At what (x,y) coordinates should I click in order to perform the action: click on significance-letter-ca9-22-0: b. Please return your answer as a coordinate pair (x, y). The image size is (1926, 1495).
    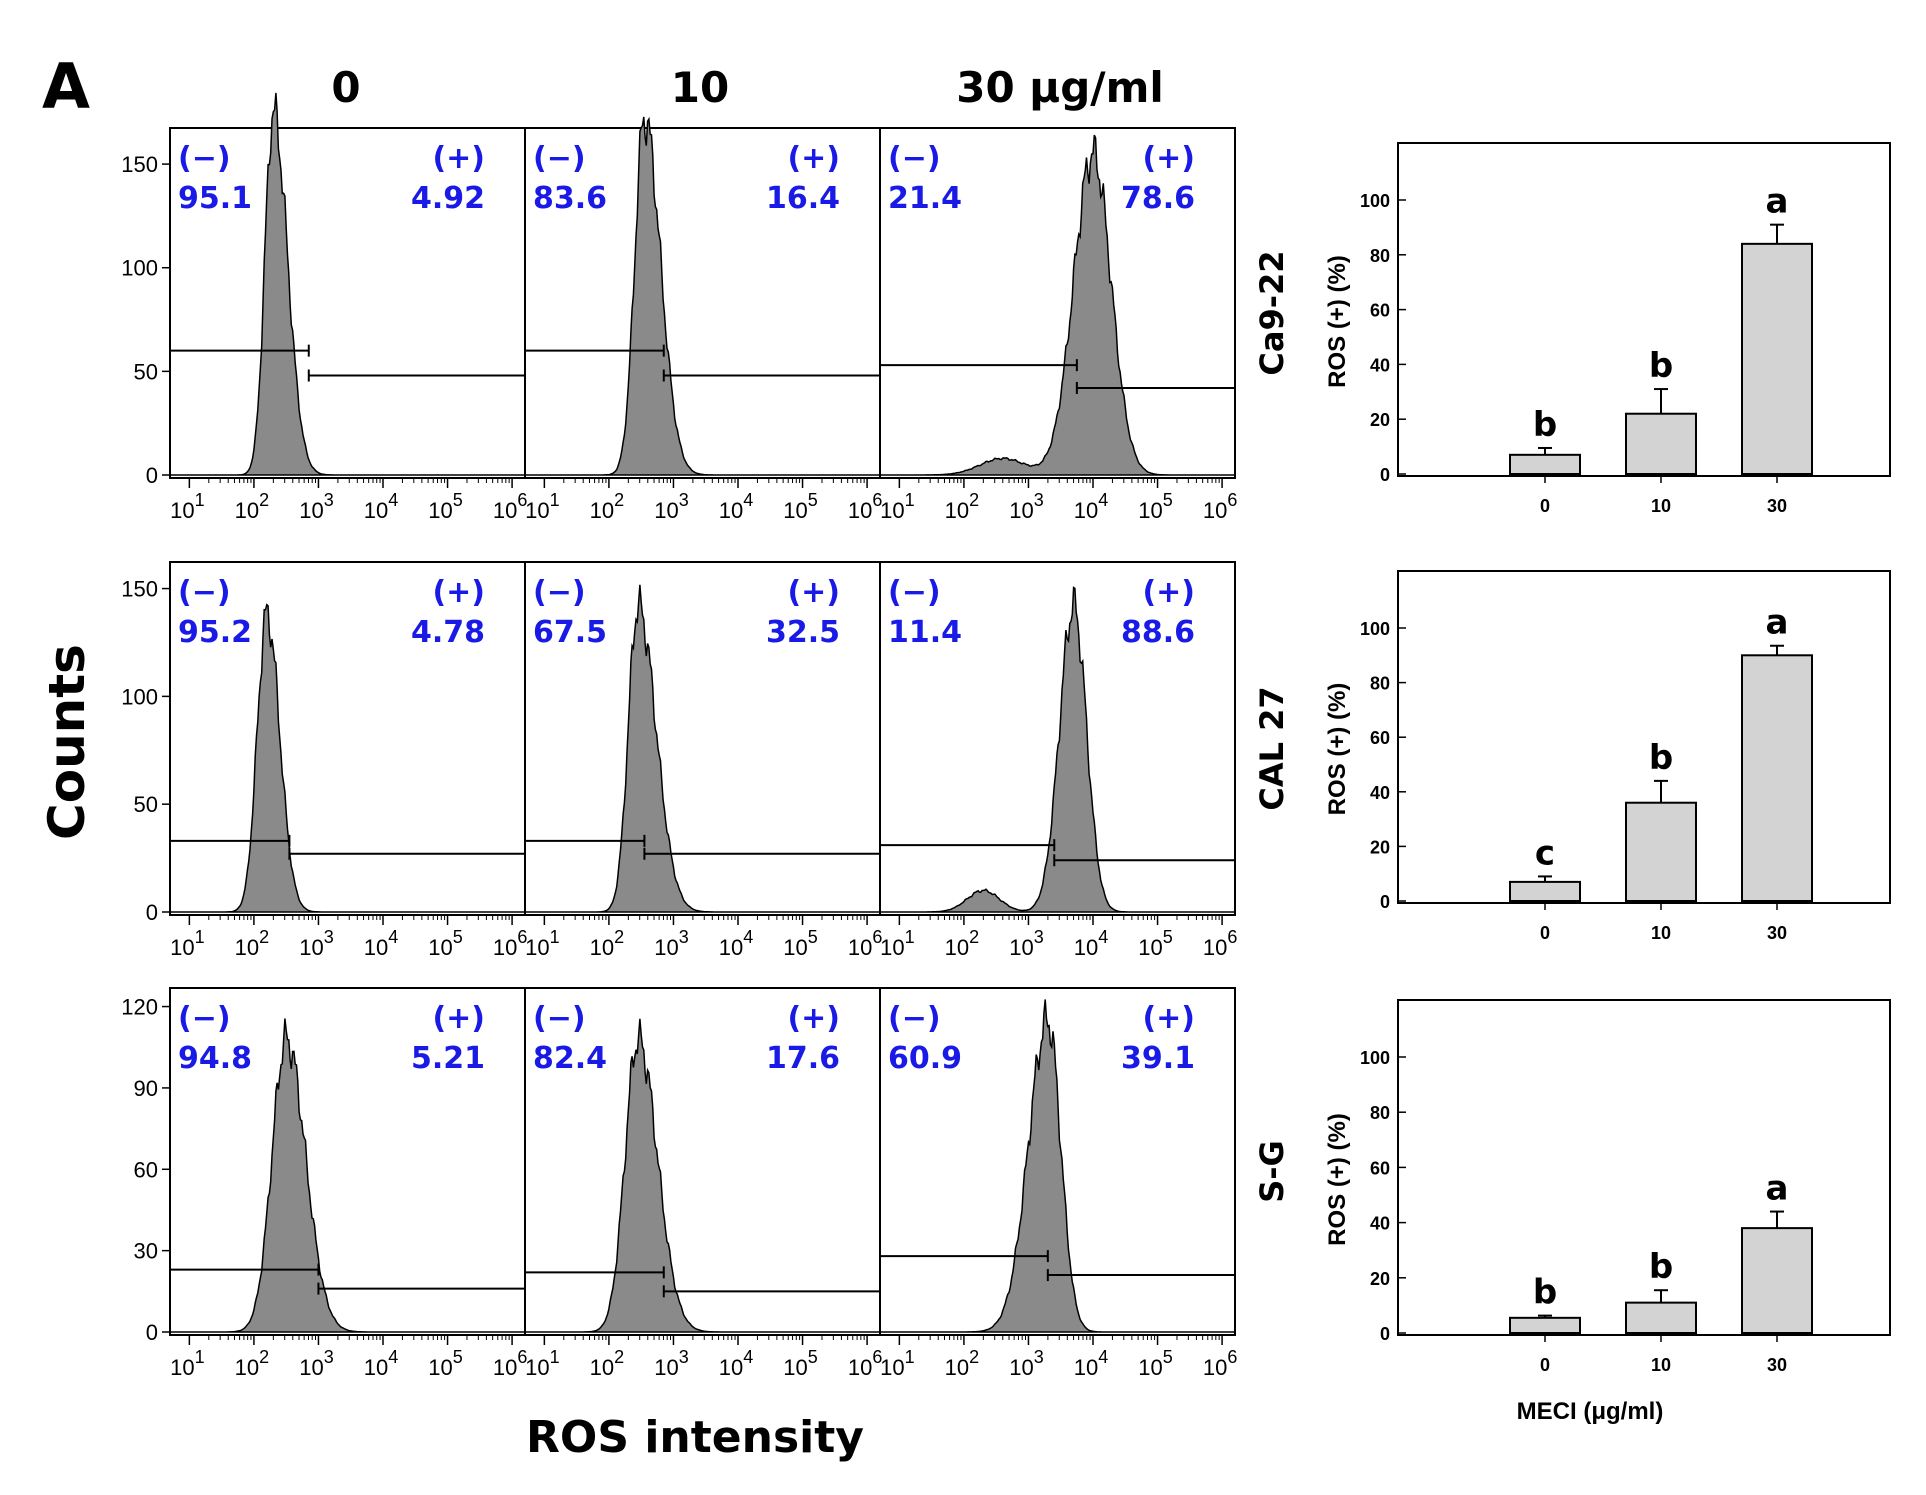
    Looking at the image, I should click on (1545, 425).